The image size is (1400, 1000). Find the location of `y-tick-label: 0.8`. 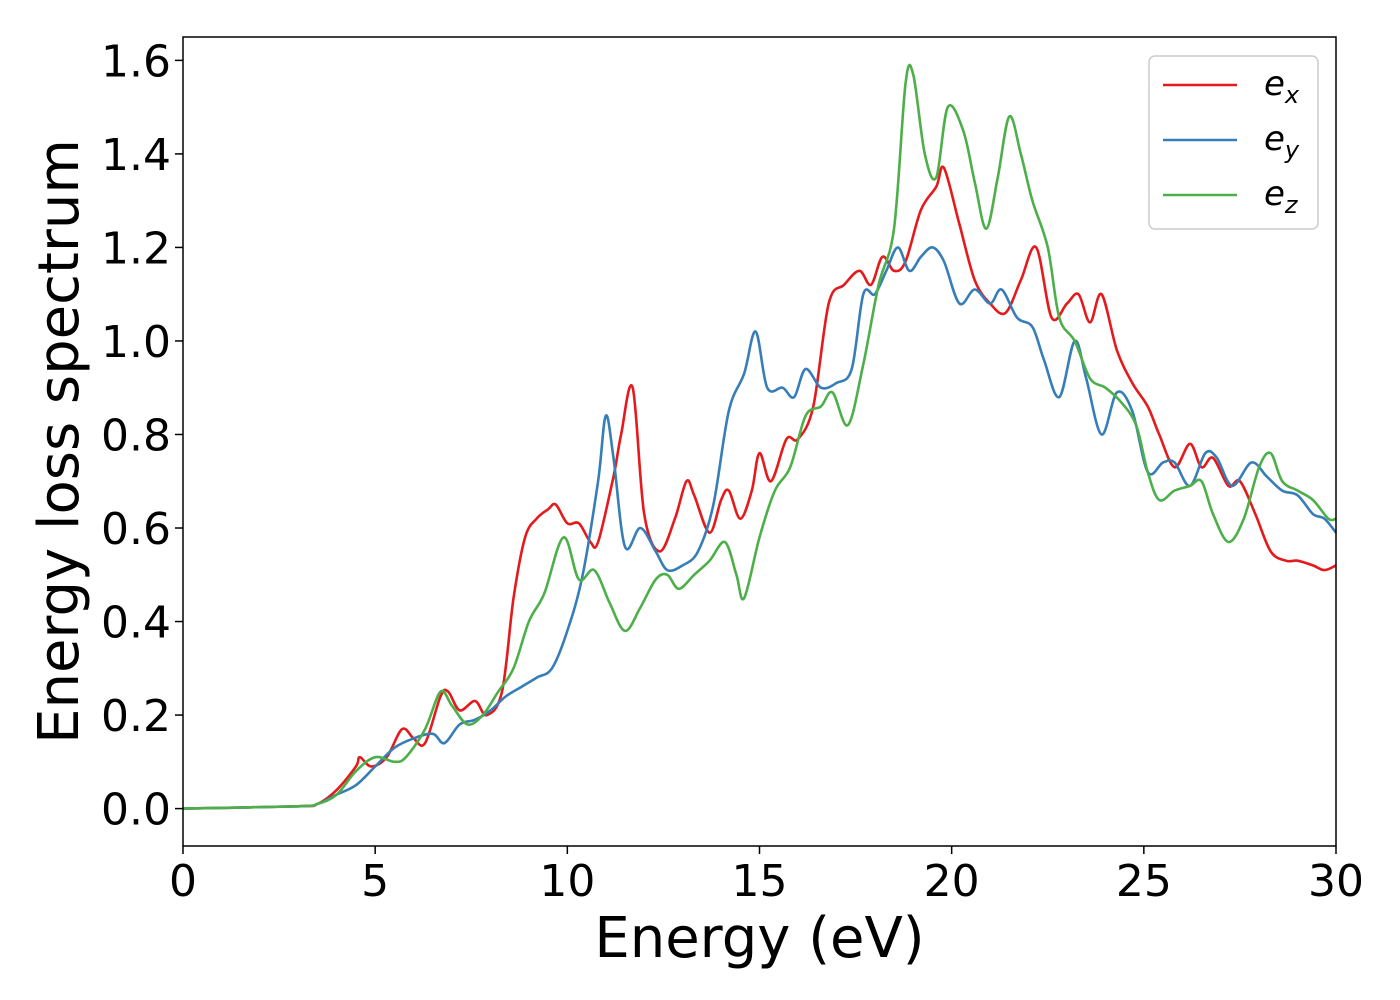

y-tick-label: 0.8 is located at coordinates (136, 435).